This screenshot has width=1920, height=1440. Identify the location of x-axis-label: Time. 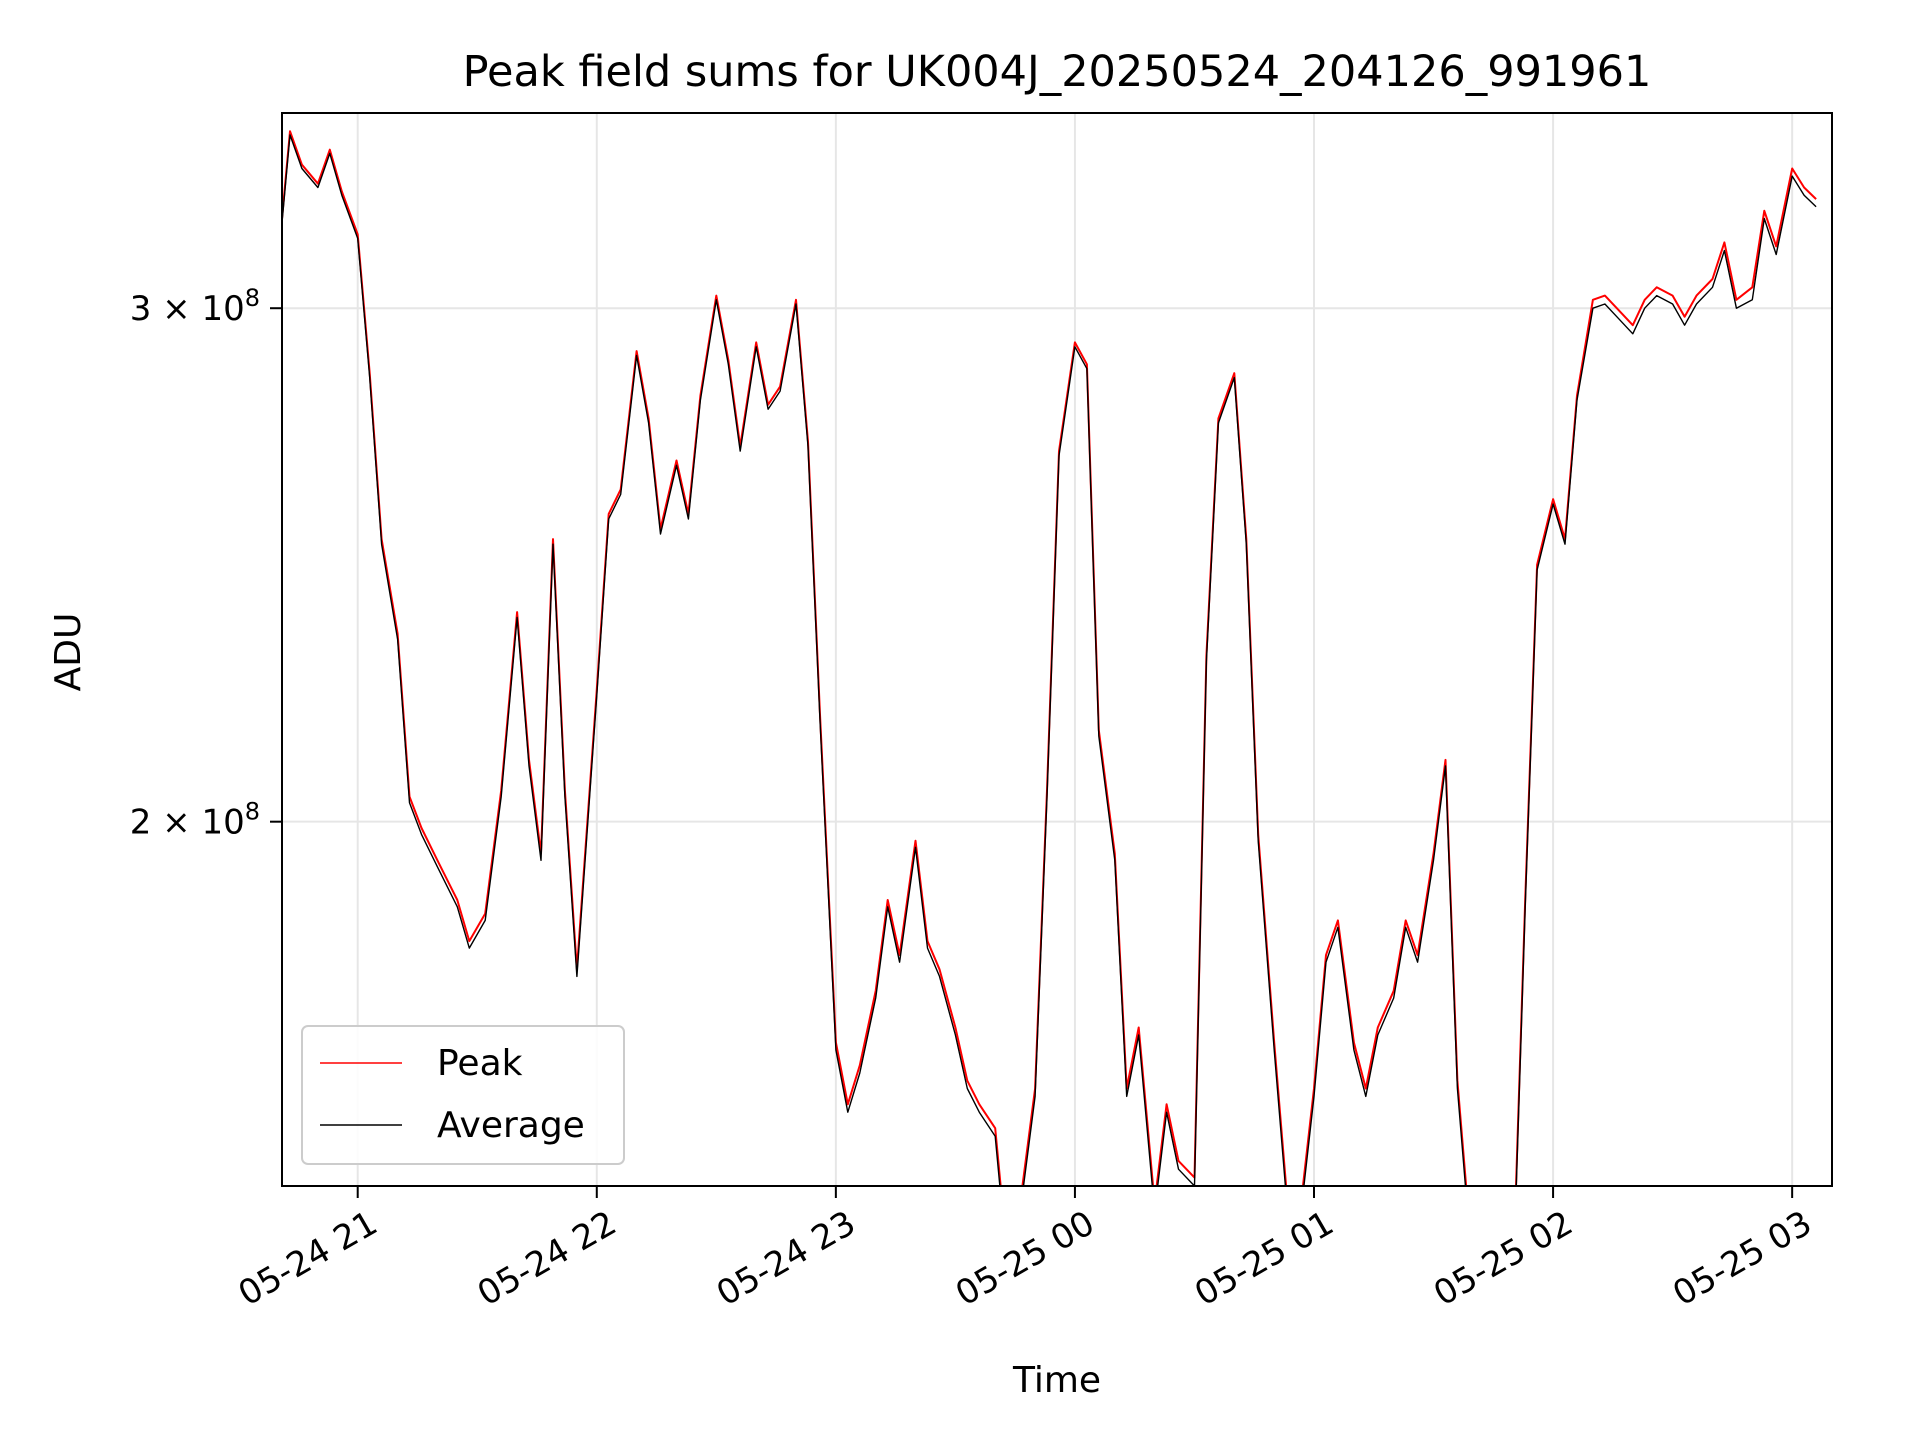
(1056, 1380).